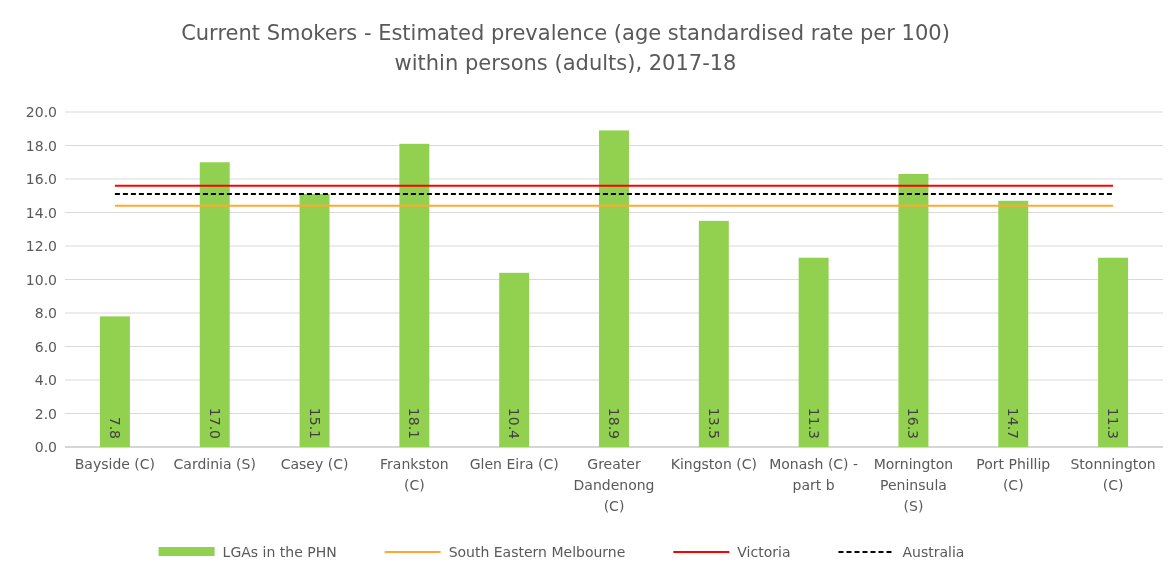 This screenshot has height=565, width=1171. What do you see at coordinates (814, 474) in the screenshot?
I see `x-tick-label: Monash (C) - part b` at bounding box center [814, 474].